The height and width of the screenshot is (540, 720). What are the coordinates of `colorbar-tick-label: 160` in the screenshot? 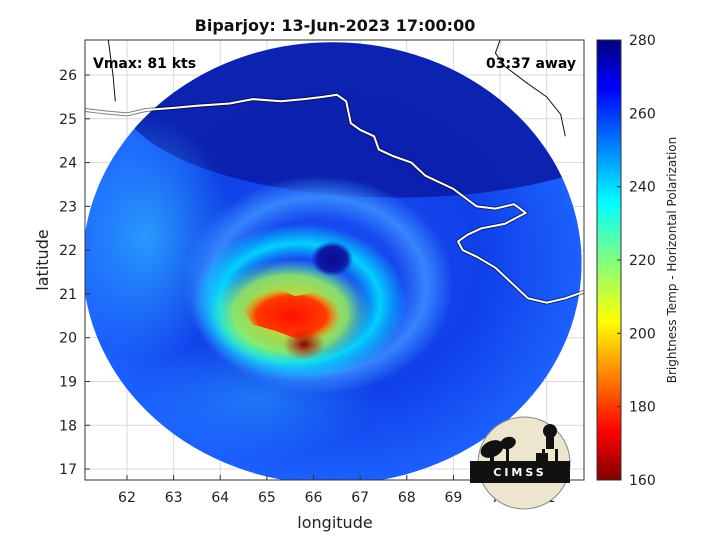 It's located at (642, 481).